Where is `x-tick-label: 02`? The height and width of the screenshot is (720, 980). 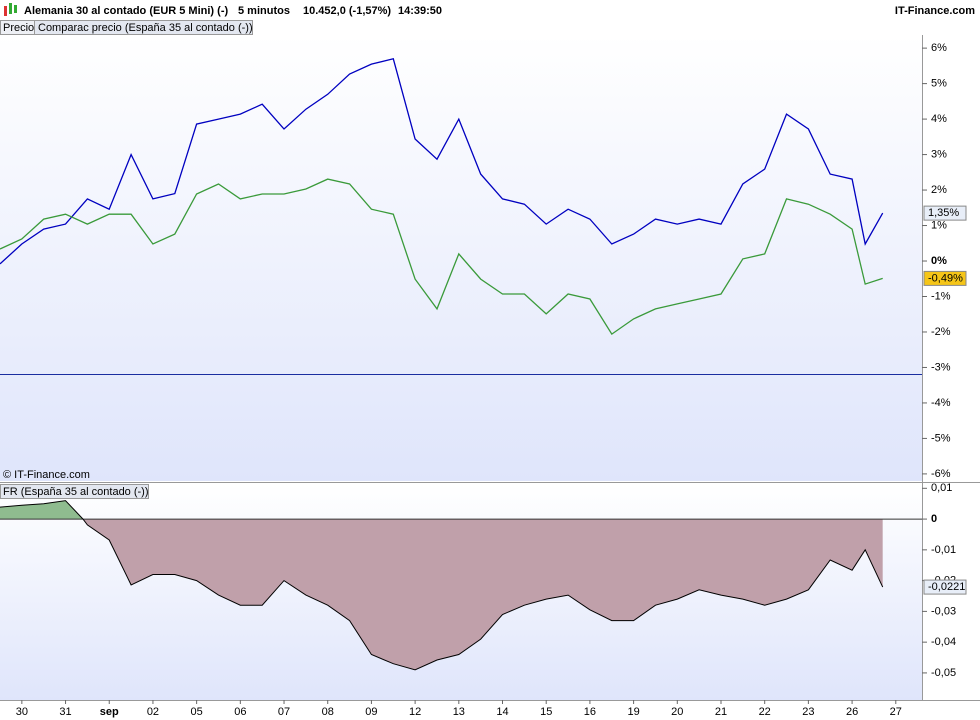
x-tick-label: 02 is located at coordinates (153, 712).